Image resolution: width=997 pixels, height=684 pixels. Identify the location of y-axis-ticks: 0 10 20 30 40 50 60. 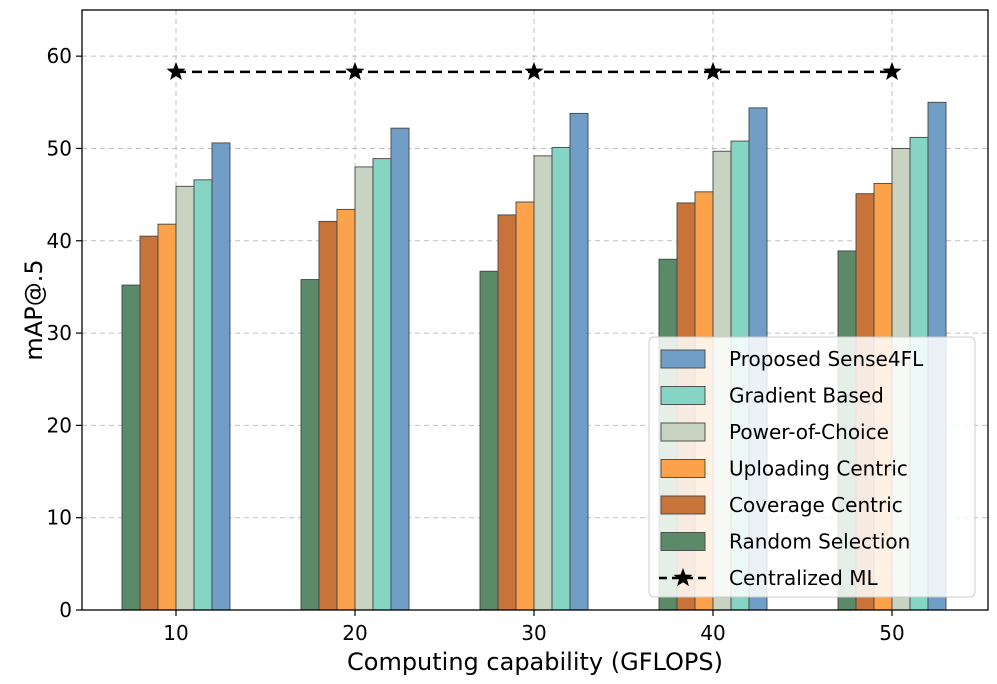
(64, 333).